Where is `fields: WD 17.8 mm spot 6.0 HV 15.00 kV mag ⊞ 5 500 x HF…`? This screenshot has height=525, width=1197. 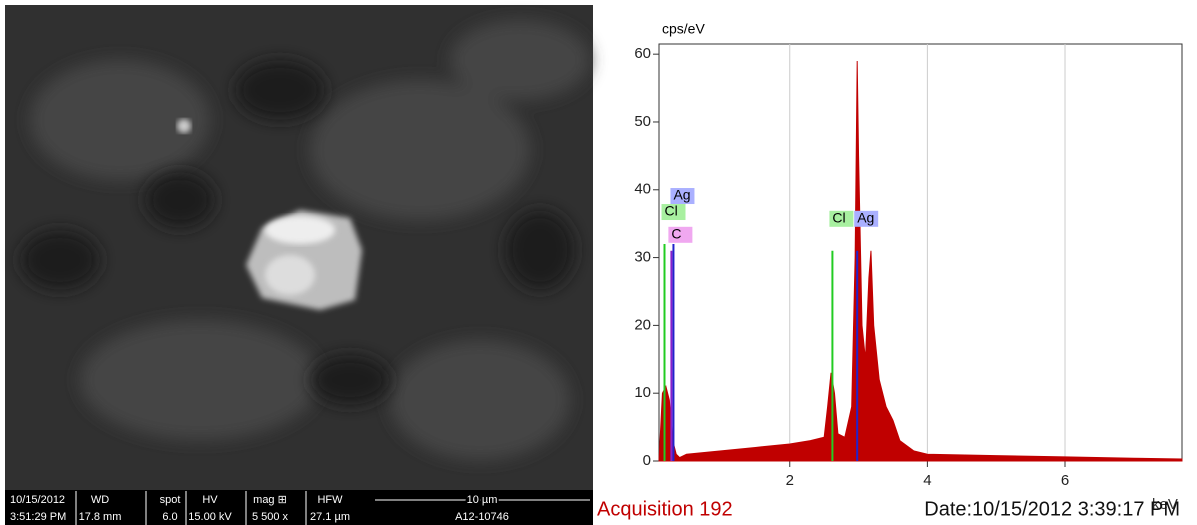 fields: WD 17.8 mm spot 6.0 HV 15.00 kV mag ⊞ 5 500 x HF… is located at coordinates (212, 508).